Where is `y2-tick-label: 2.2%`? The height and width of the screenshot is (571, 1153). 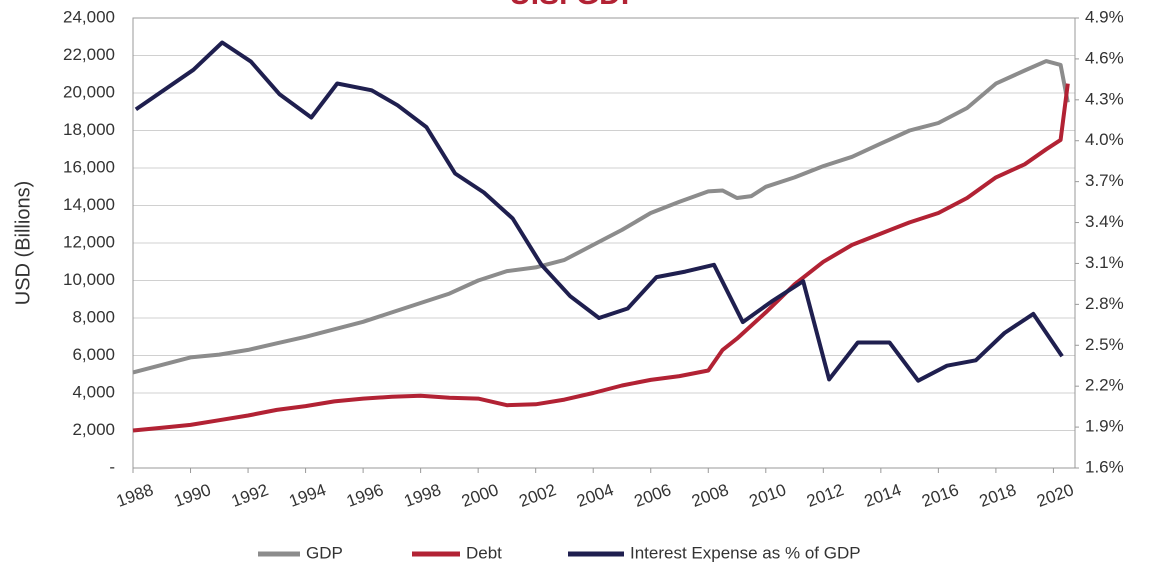 y2-tick-label: 2.2% is located at coordinates (1104, 385).